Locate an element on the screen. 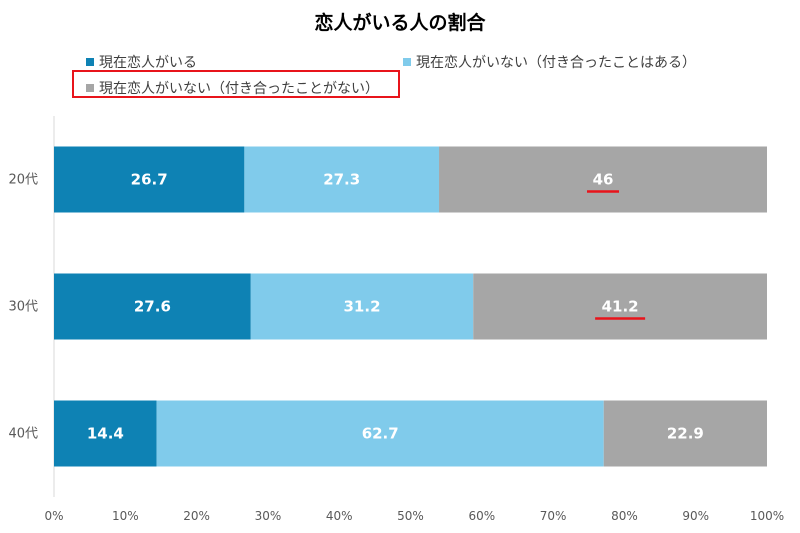 The width and height of the screenshot is (800, 533). data-label-dated-before: 27.3 is located at coordinates (341, 180).